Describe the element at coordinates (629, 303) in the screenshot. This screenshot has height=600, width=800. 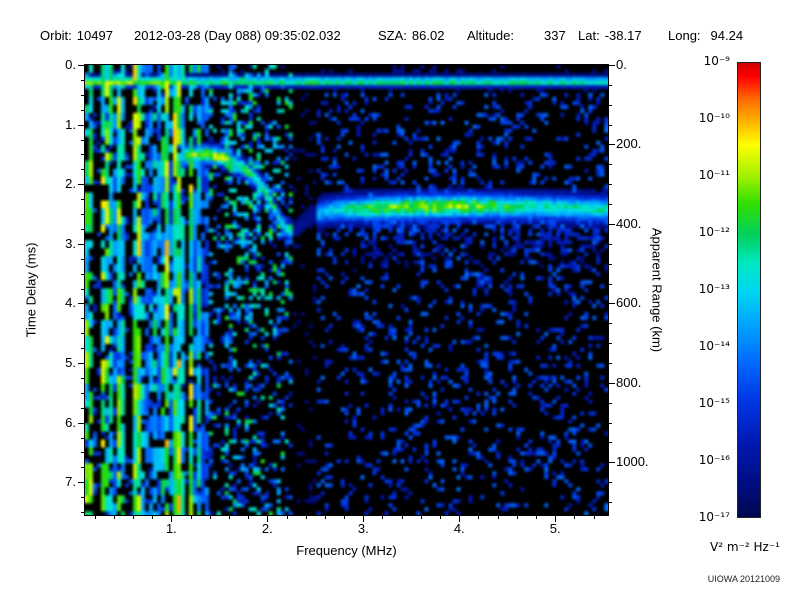
I see `right-axis-tick-label: 600.` at that location.